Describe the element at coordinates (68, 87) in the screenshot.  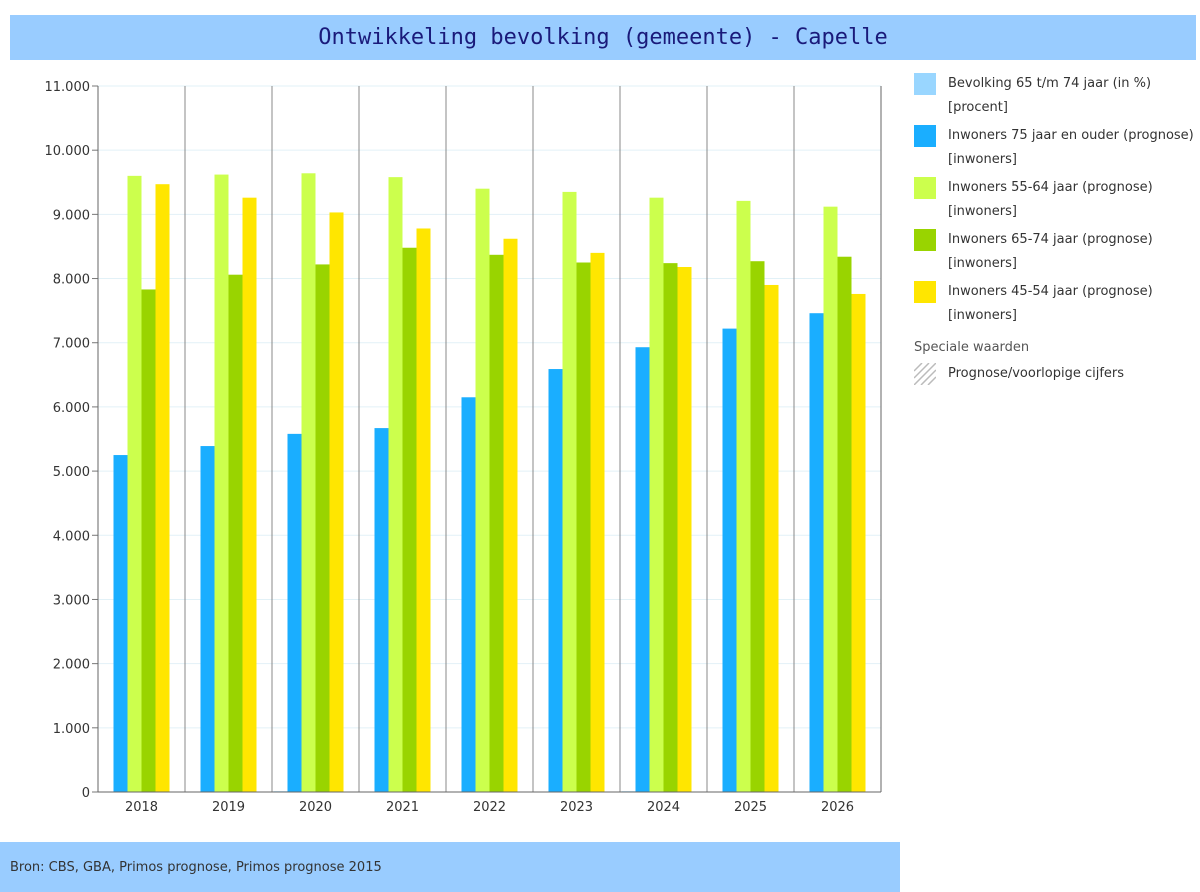
I see `y-tick-label: 11.000` at that location.